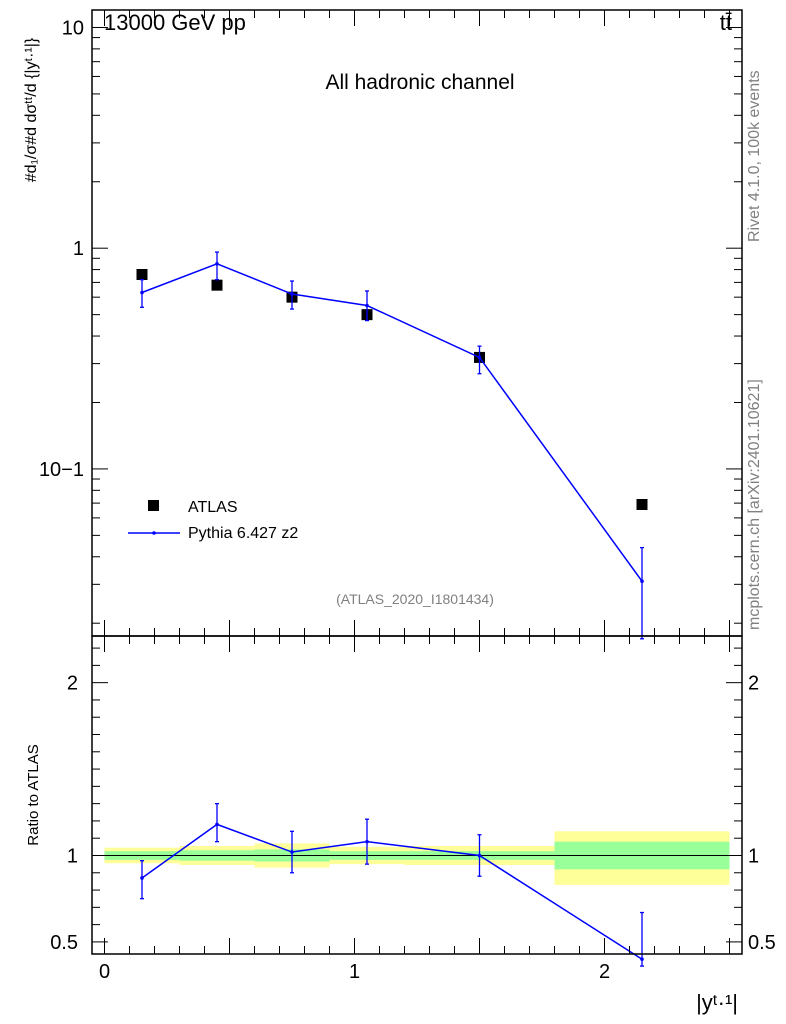 The height and width of the screenshot is (1024, 786). I want to click on legend-mc-label: Pythia 6.427 z2, so click(243, 533).